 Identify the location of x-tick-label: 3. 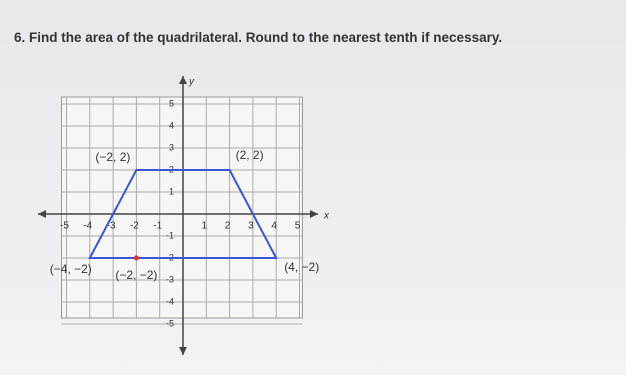
(251, 226).